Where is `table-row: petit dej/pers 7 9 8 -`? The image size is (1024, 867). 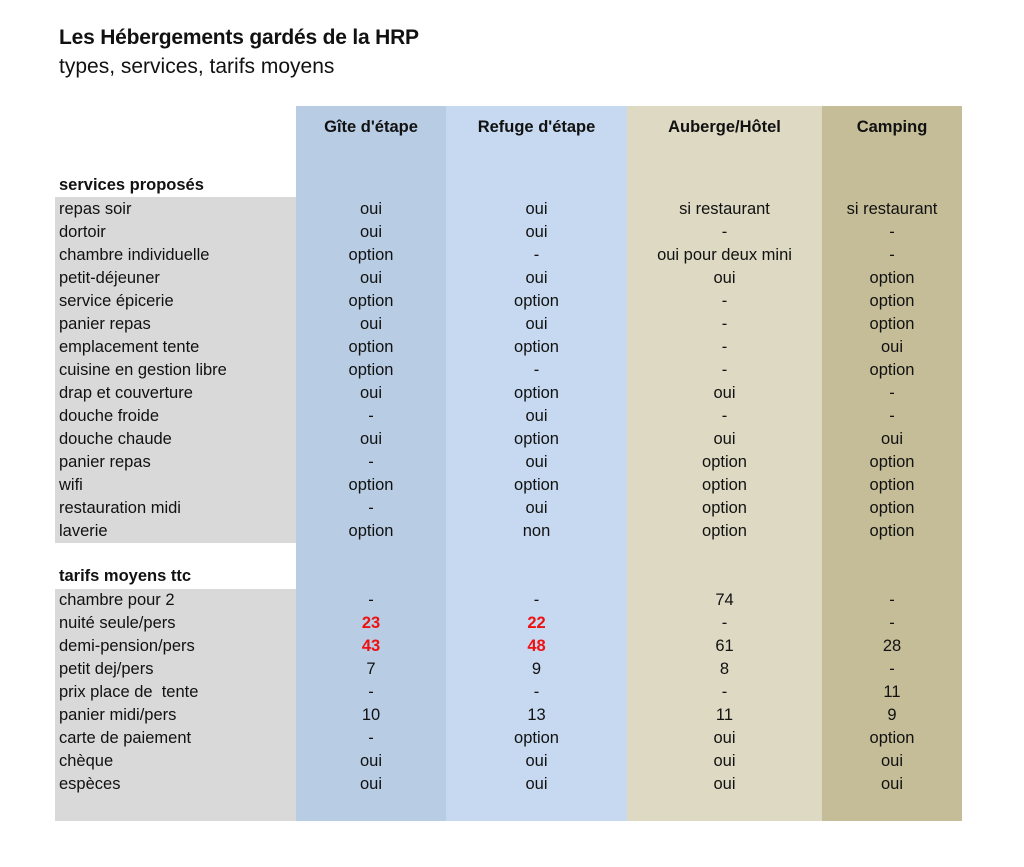
table-row: petit dej/pers 7 9 8 - is located at coordinates (512, 669).